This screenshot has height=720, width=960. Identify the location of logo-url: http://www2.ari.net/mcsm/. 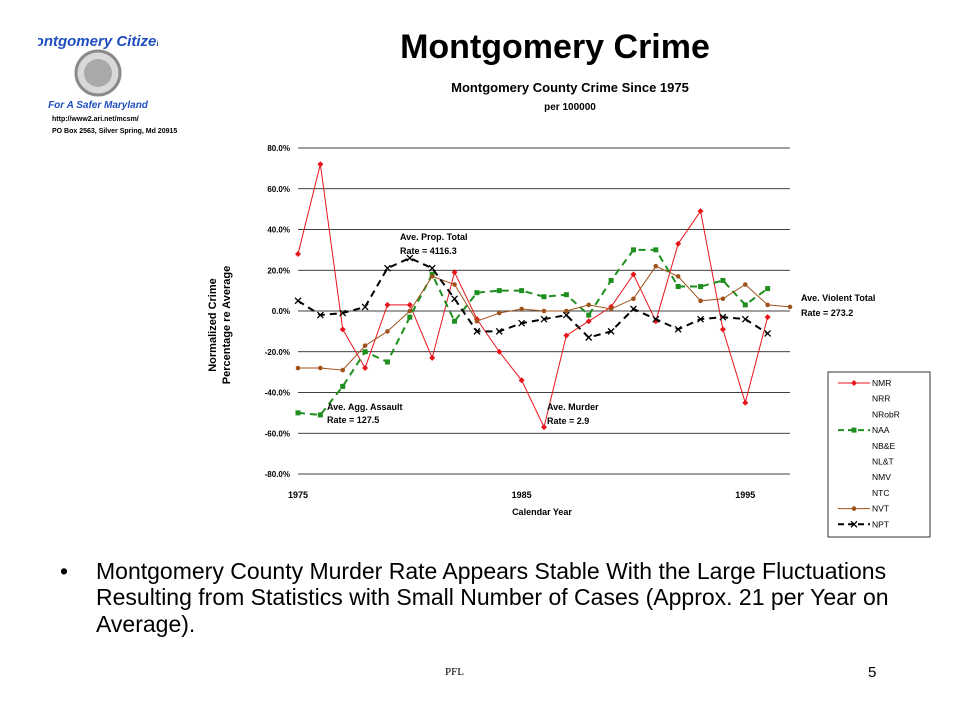
(95, 119).